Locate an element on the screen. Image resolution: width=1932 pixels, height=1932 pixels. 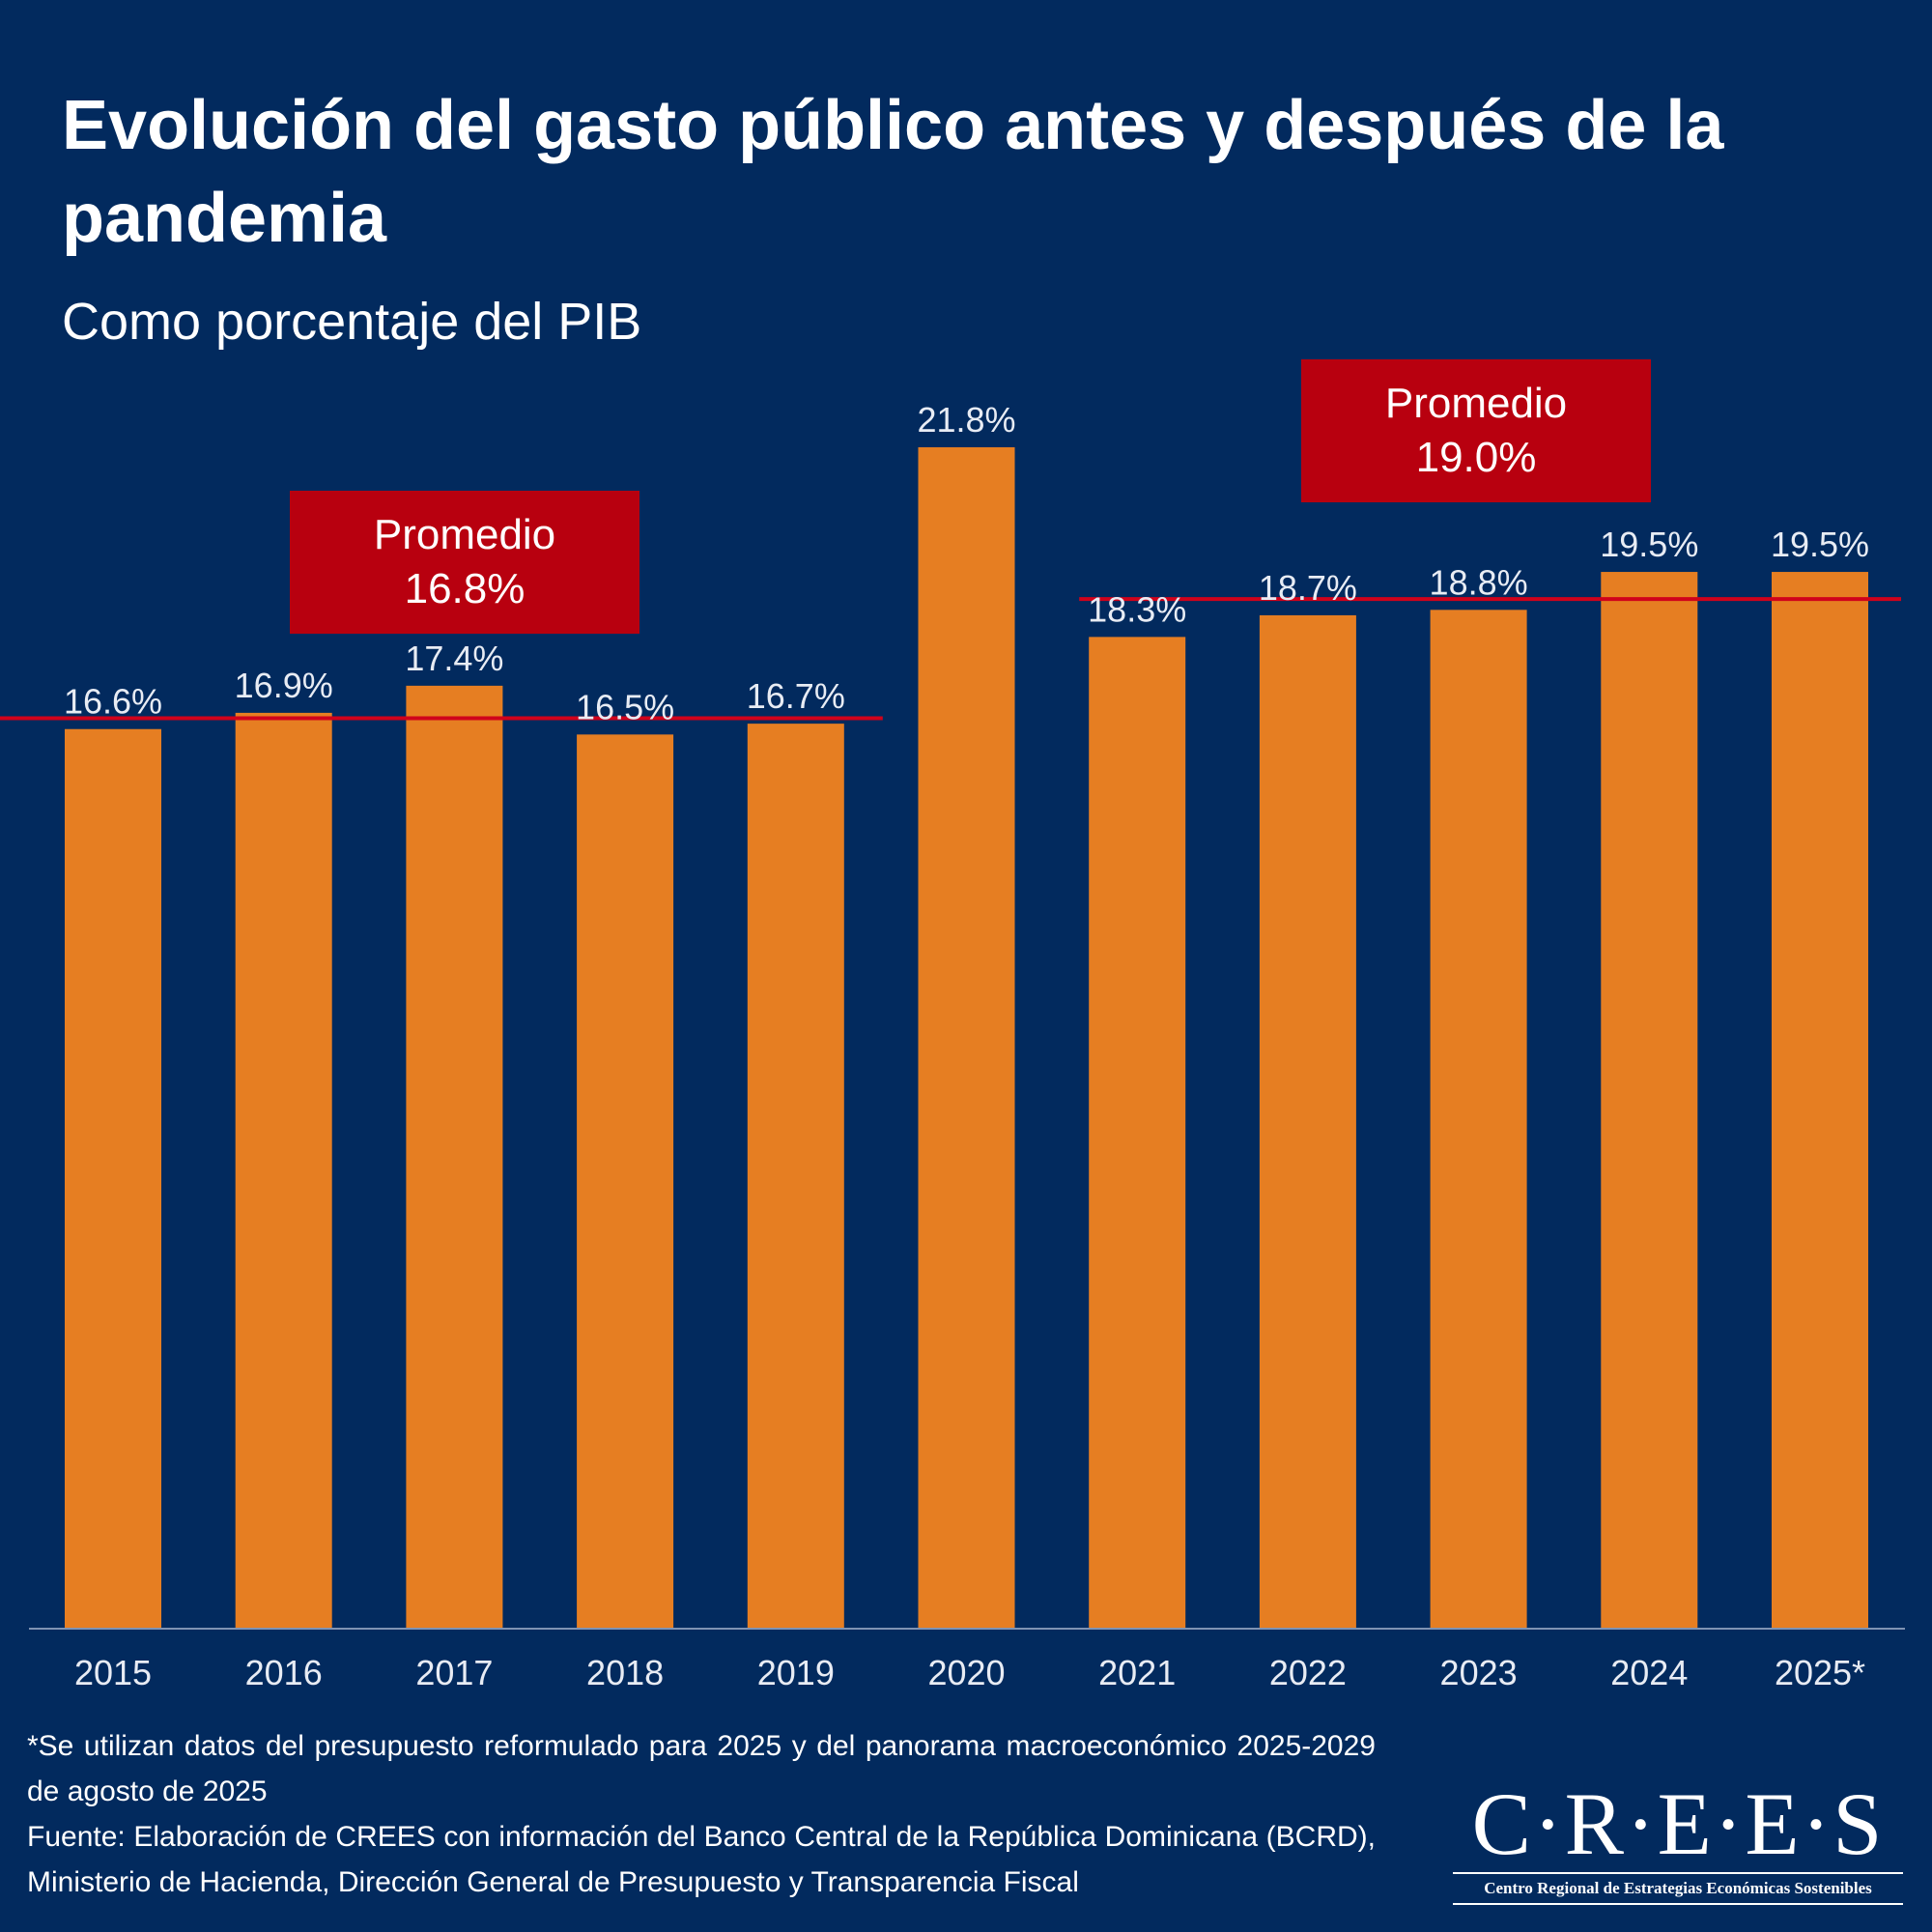
x-tick-label: 2022 is located at coordinates (1308, 1672).